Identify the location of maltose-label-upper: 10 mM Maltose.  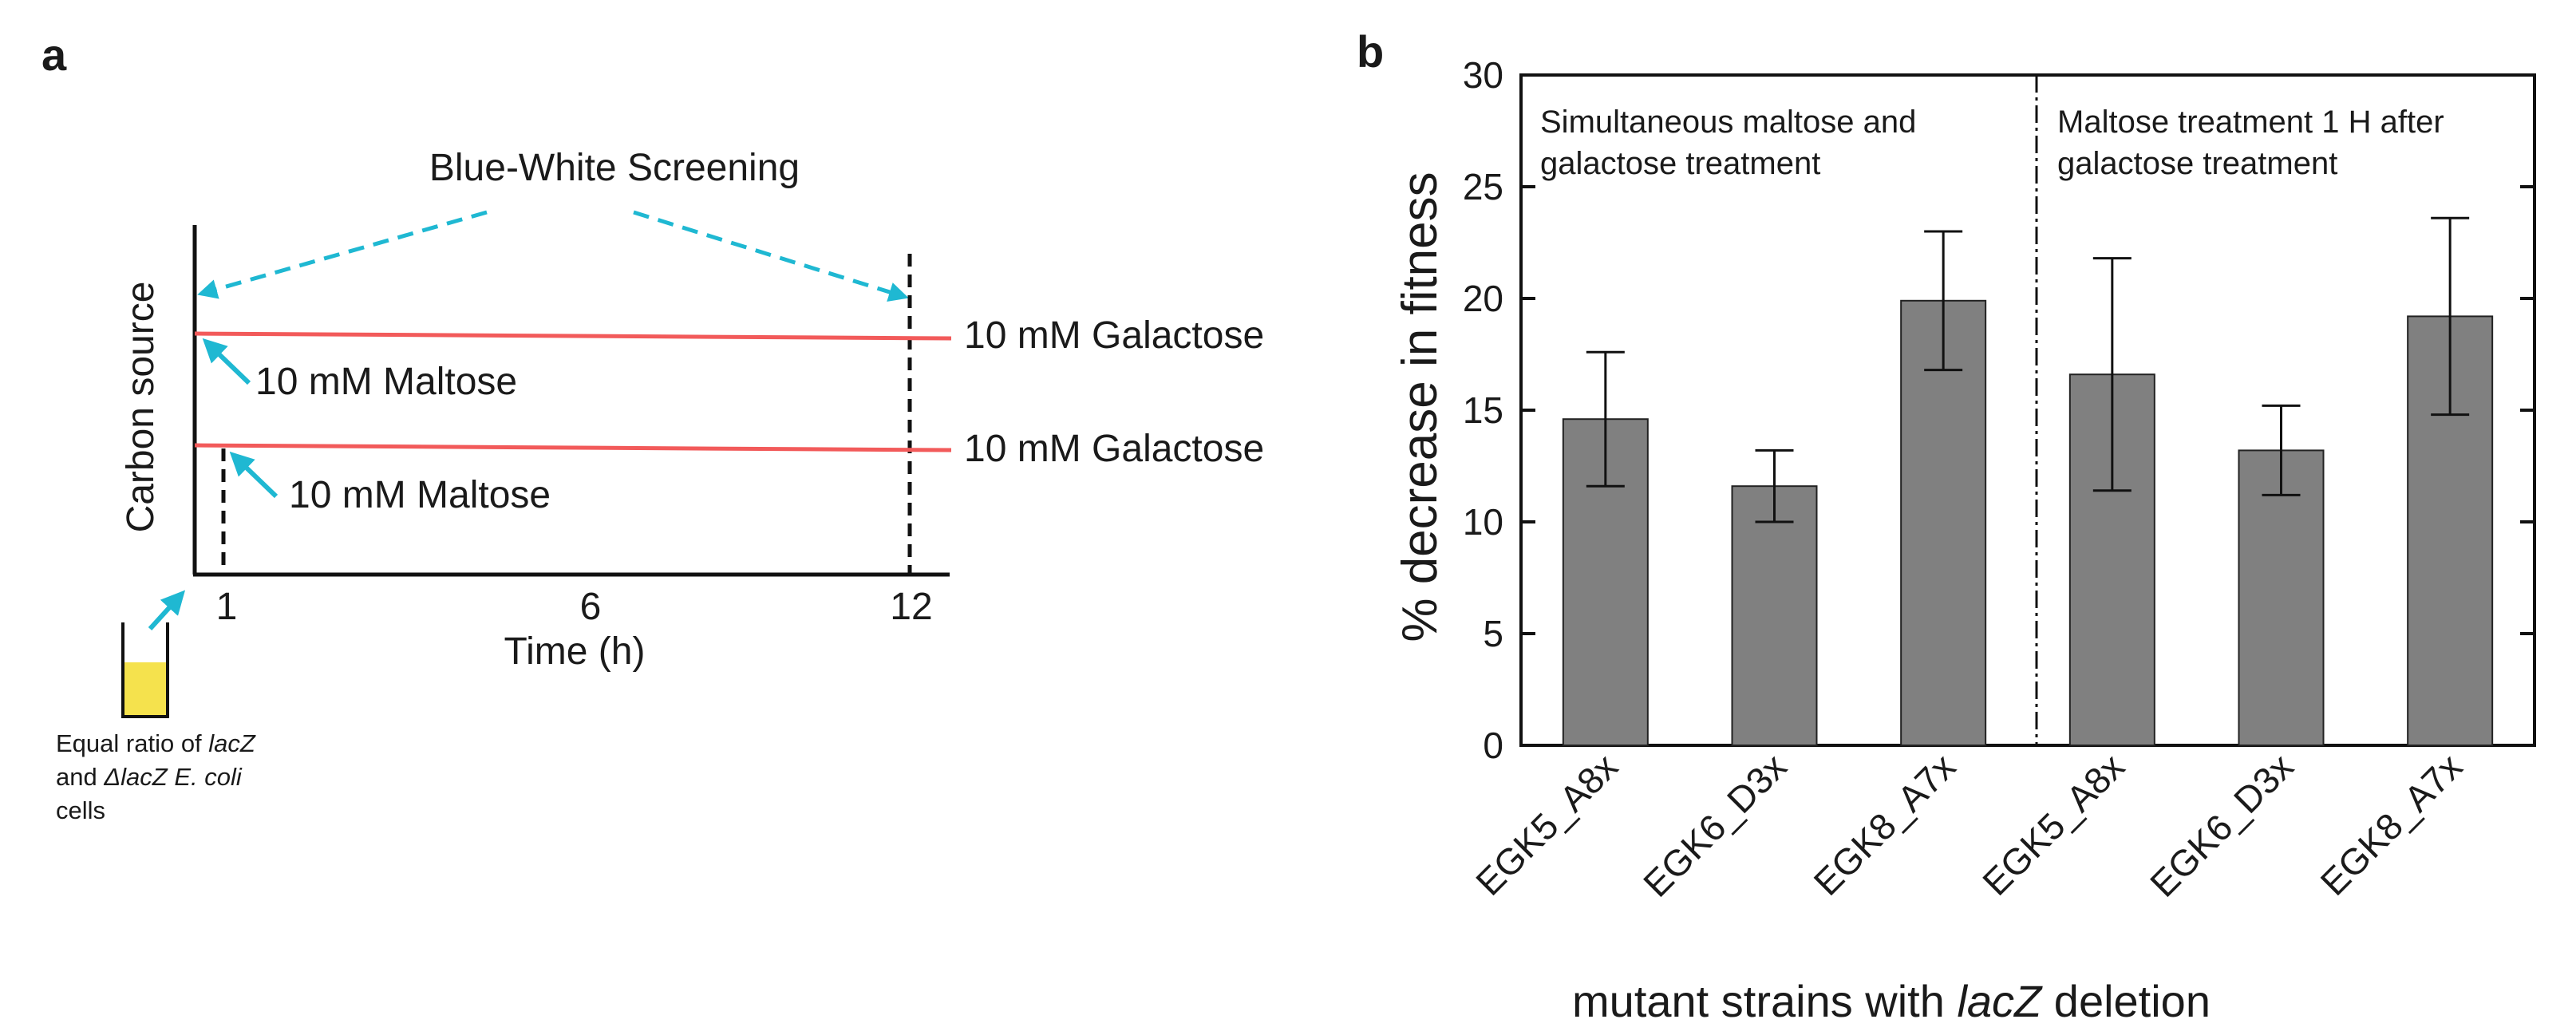
(386, 382).